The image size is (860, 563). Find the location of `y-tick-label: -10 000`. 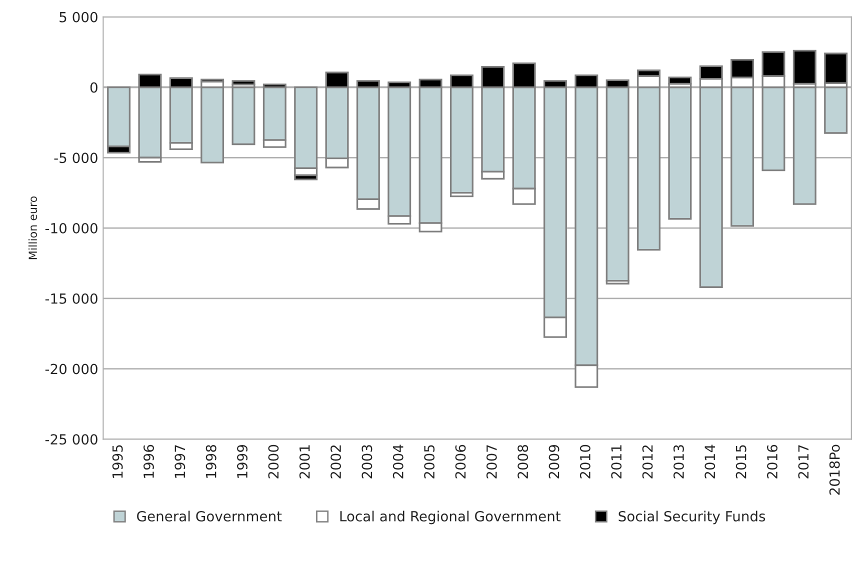

y-tick-label: -10 000 is located at coordinates (71, 228).